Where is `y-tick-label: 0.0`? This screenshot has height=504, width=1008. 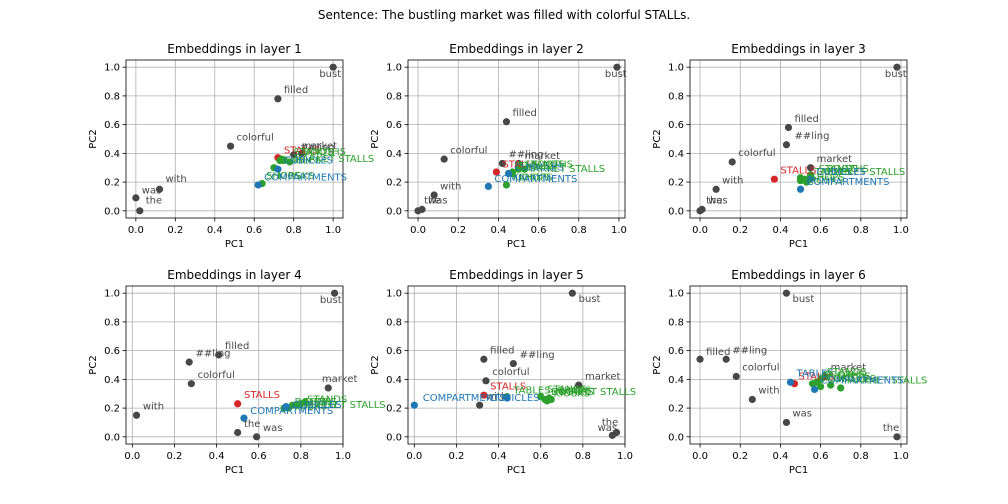 y-tick-label: 0.0 is located at coordinates (112, 211).